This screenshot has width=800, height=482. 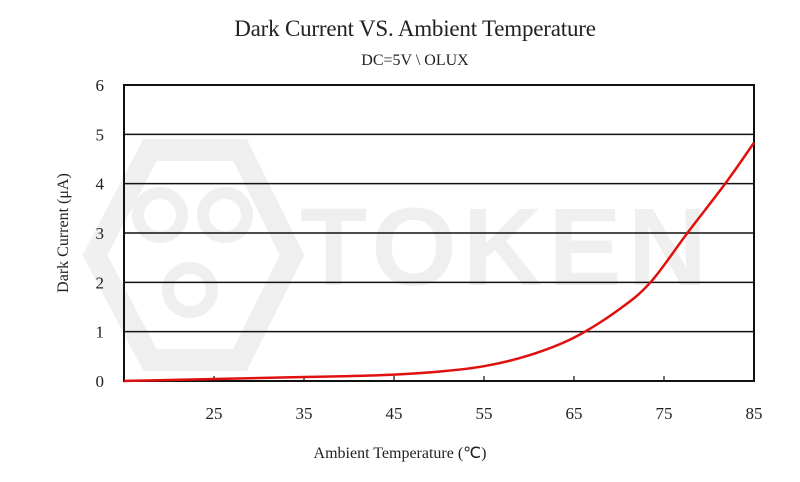 I want to click on x-tick-label: 35, so click(x=304, y=413).